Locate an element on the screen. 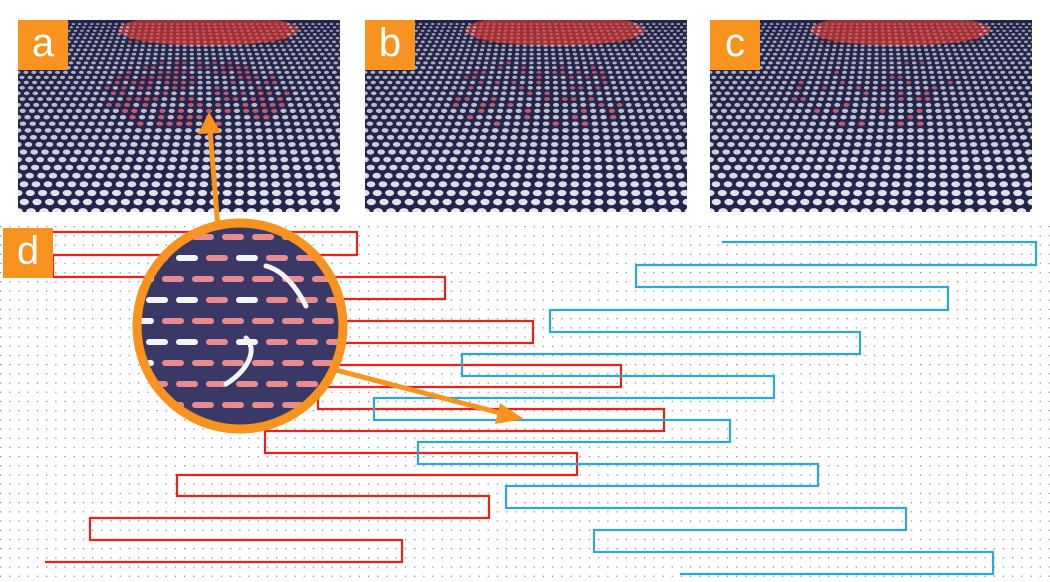 Image resolution: width=1050 pixels, height=582 pixels. arrow-up-icon is located at coordinates (209, 170).